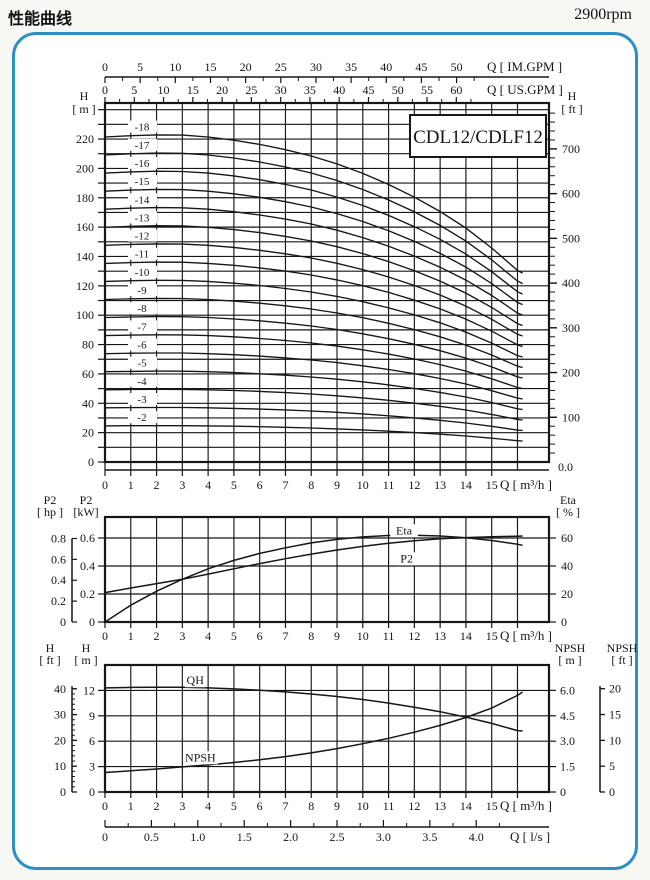  I want to click on npsh-ft-tick-label: 10, so click(615, 740).